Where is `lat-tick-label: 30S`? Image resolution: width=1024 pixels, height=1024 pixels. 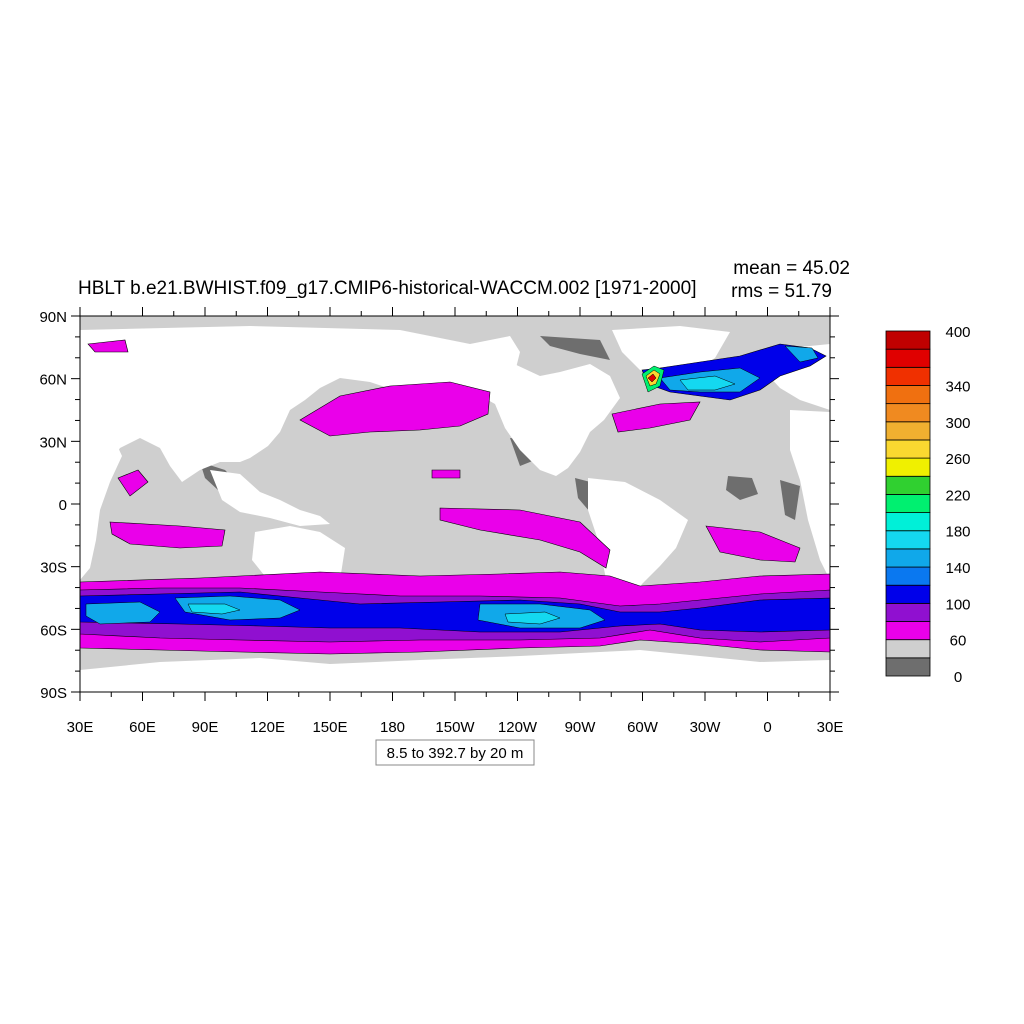
lat-tick-label: 30S is located at coordinates (53, 568).